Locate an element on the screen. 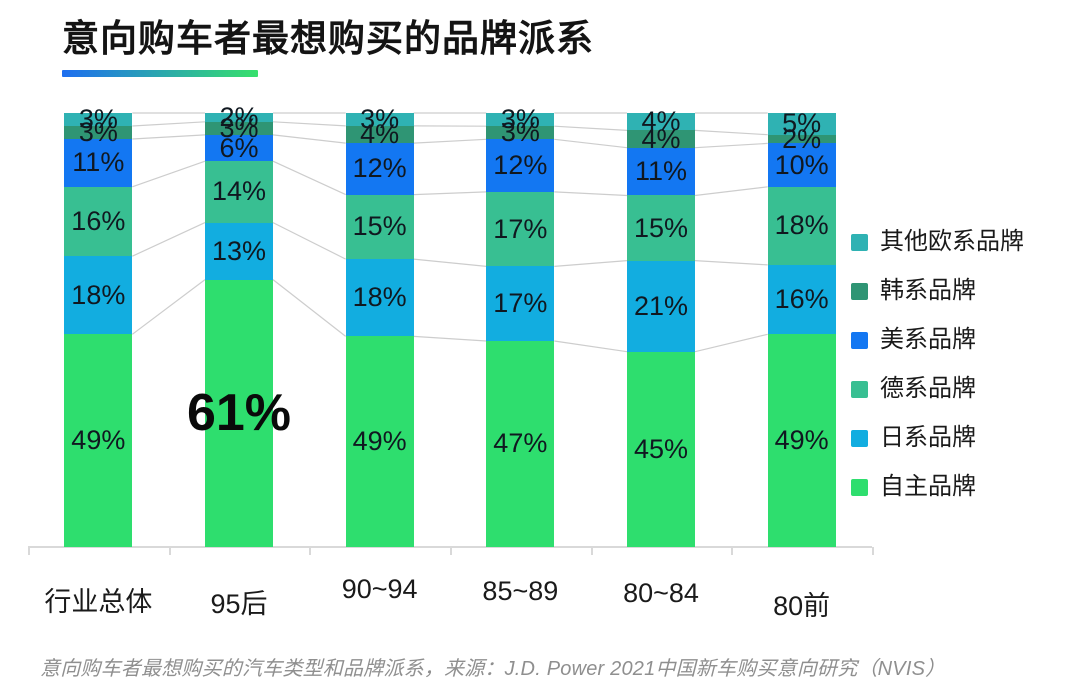 This screenshot has width=1080, height=700. stacked-bar: 3% 3% 12% 17% 17% 47% is located at coordinates (520, 326).